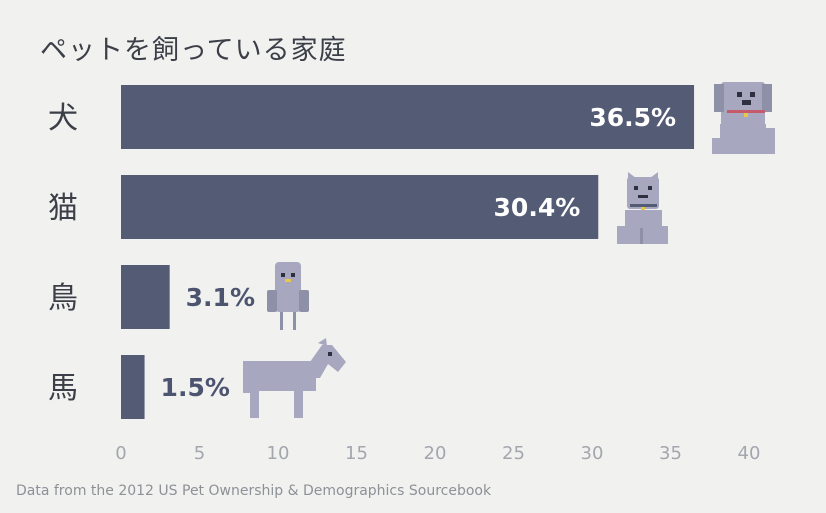  Describe the element at coordinates (63, 298) in the screenshot. I see `category-label: 鳥` at that location.